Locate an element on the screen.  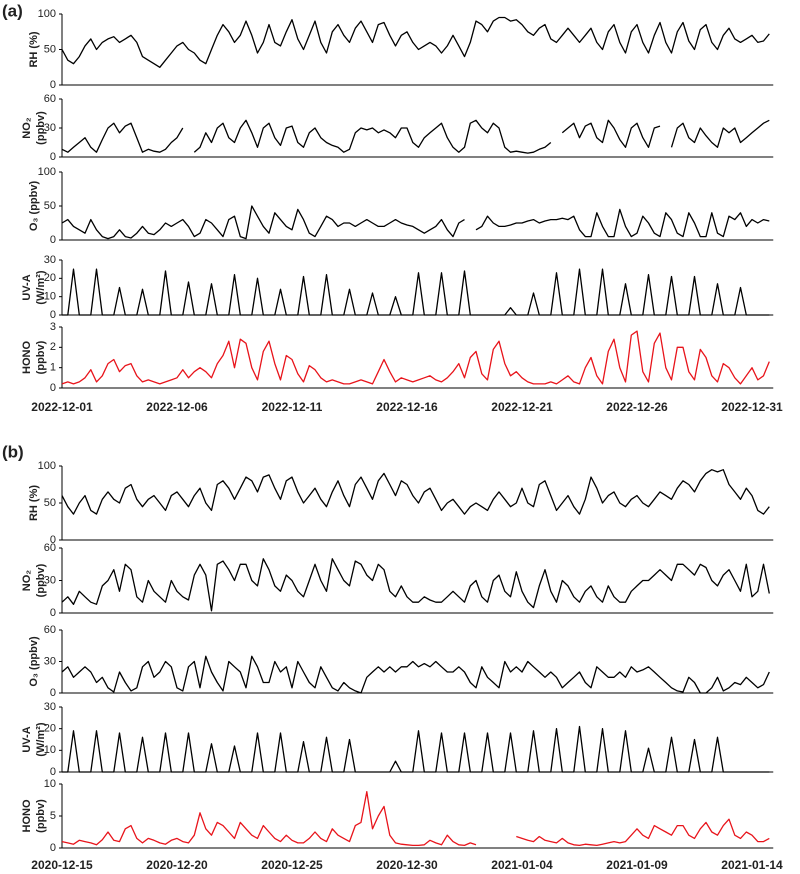
x-tick-label: 2022-12-21 is located at coordinates (522, 407).